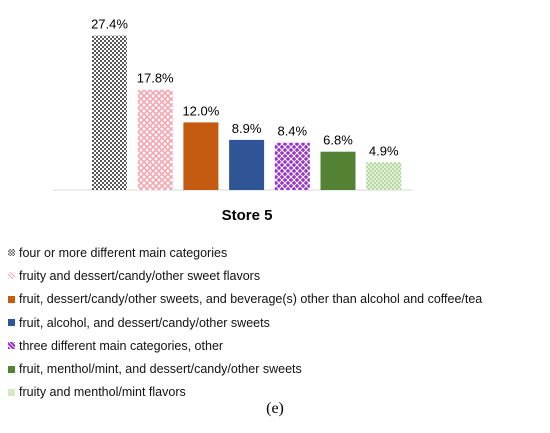  What do you see at coordinates (275, 408) in the screenshot?
I see `panel-label: (e)` at bounding box center [275, 408].